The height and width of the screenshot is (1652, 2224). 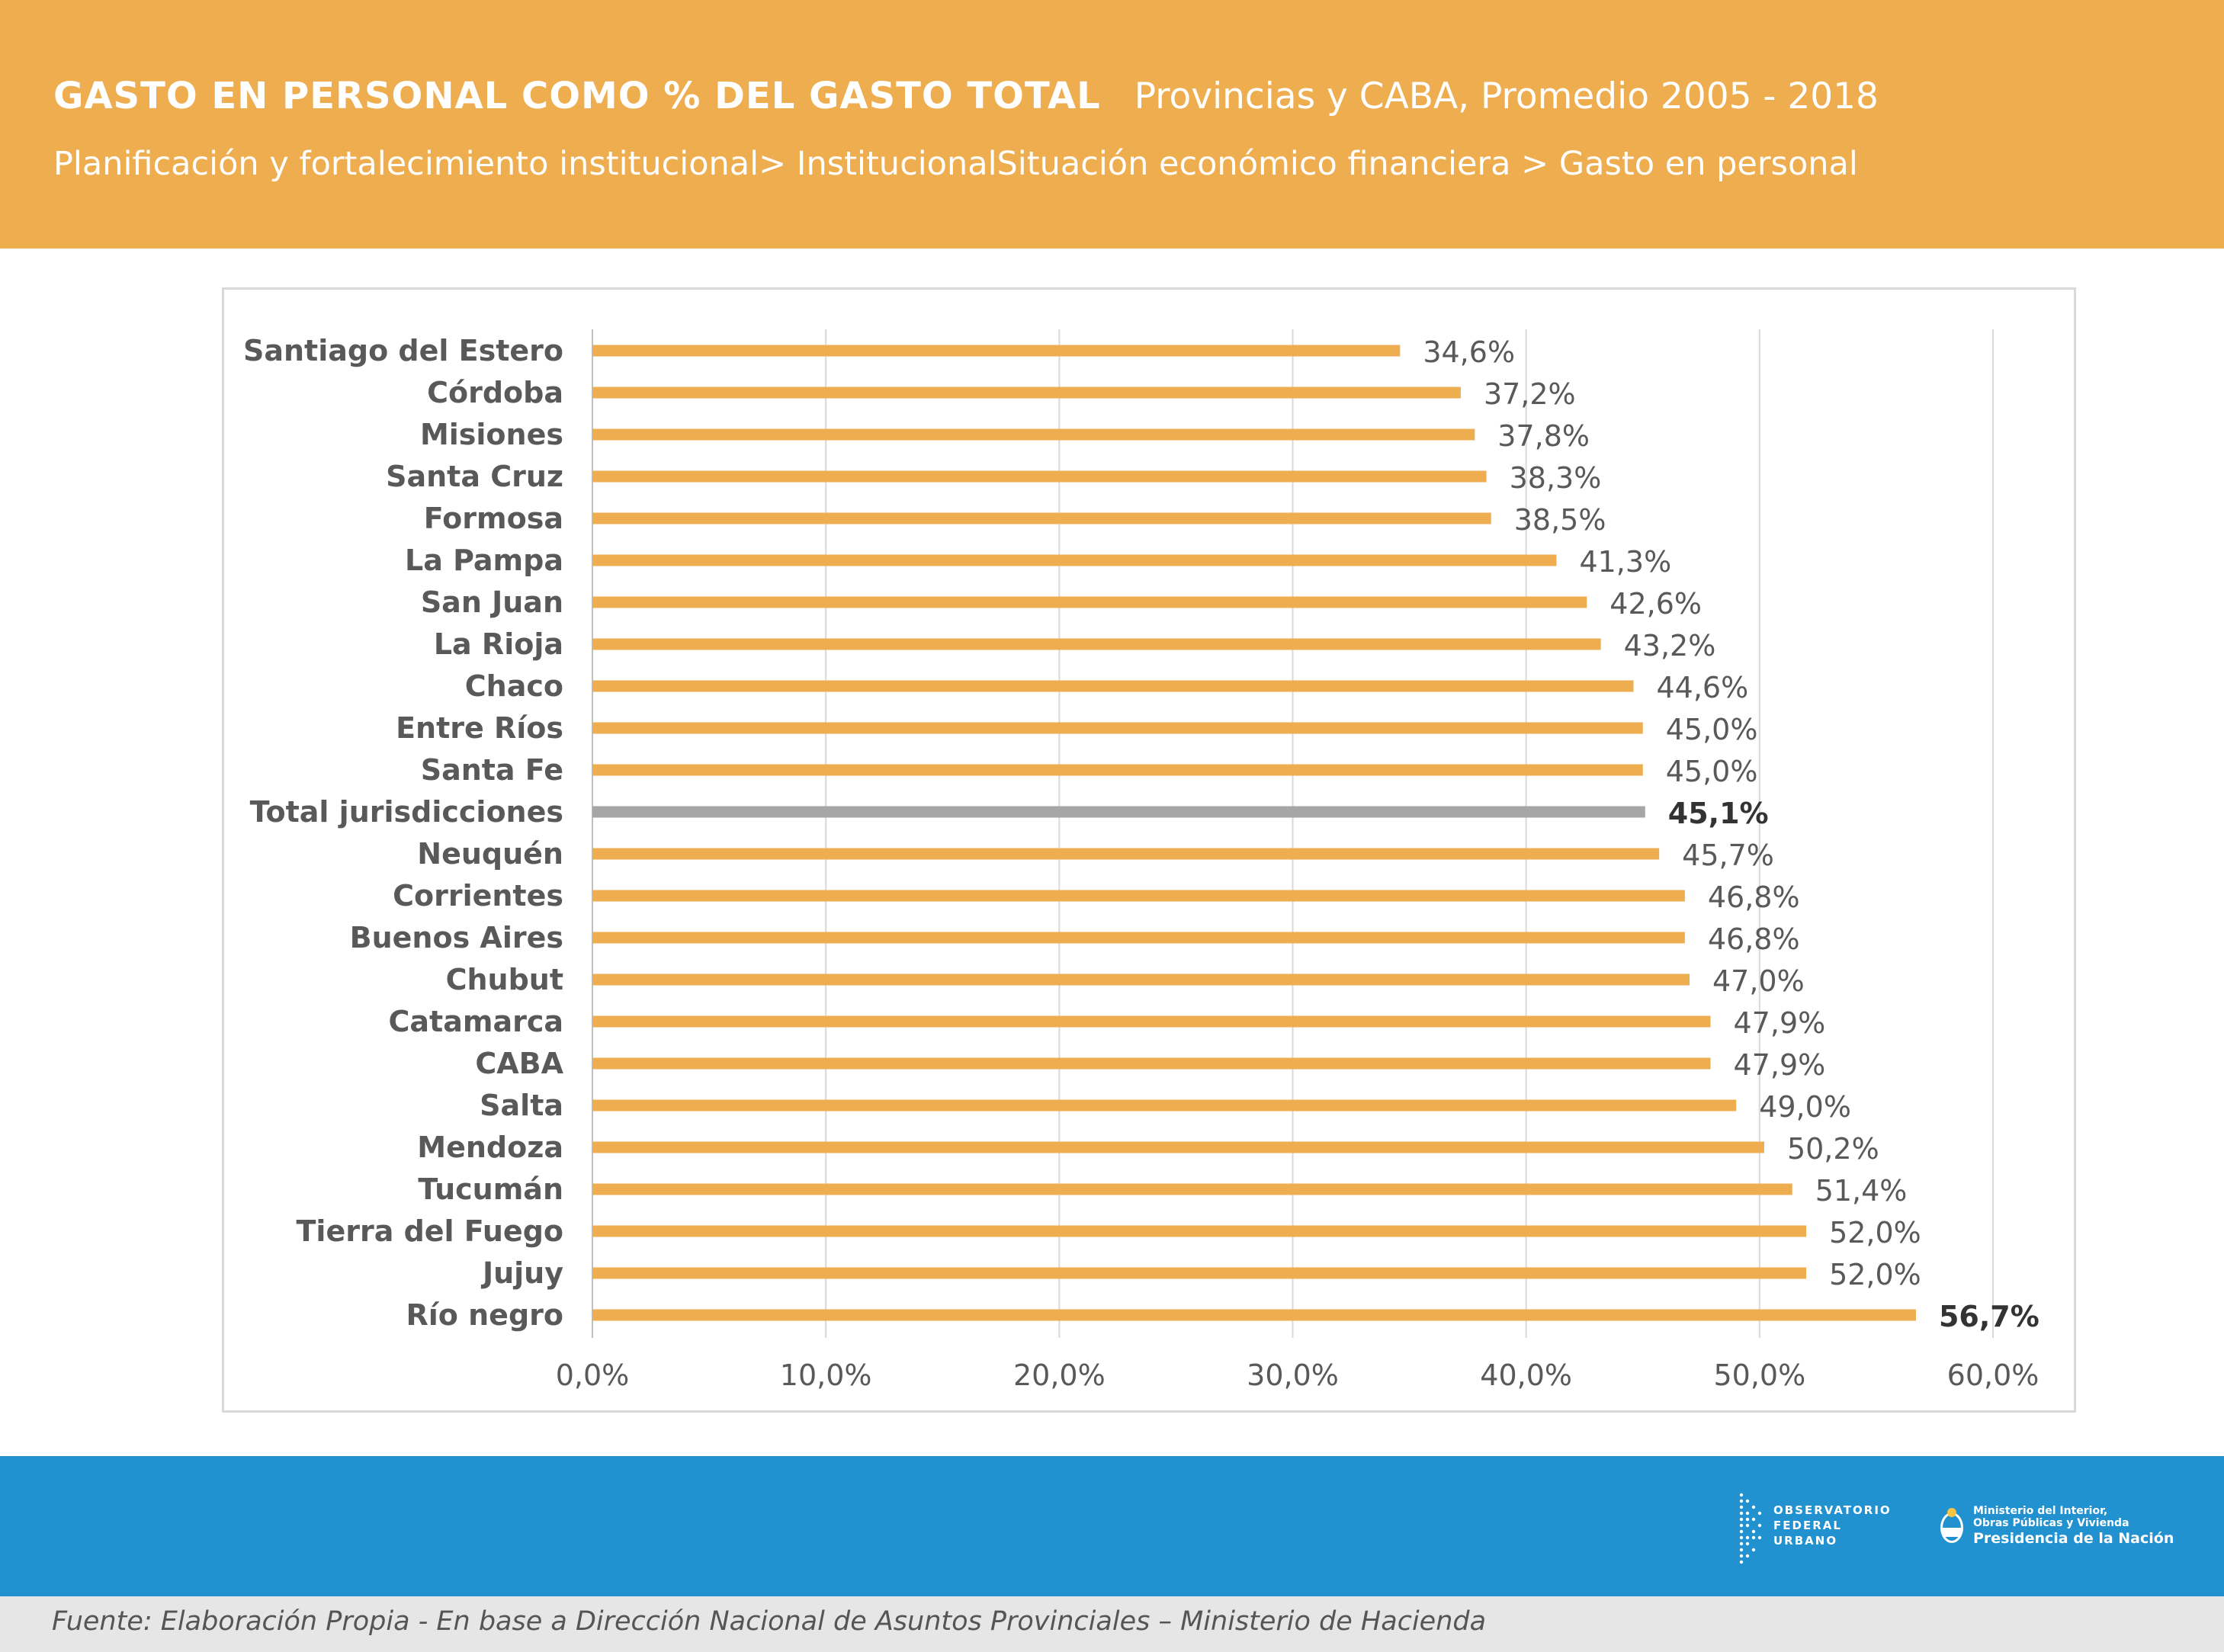 I want to click on data-label: 41,3%, so click(x=1625, y=562).